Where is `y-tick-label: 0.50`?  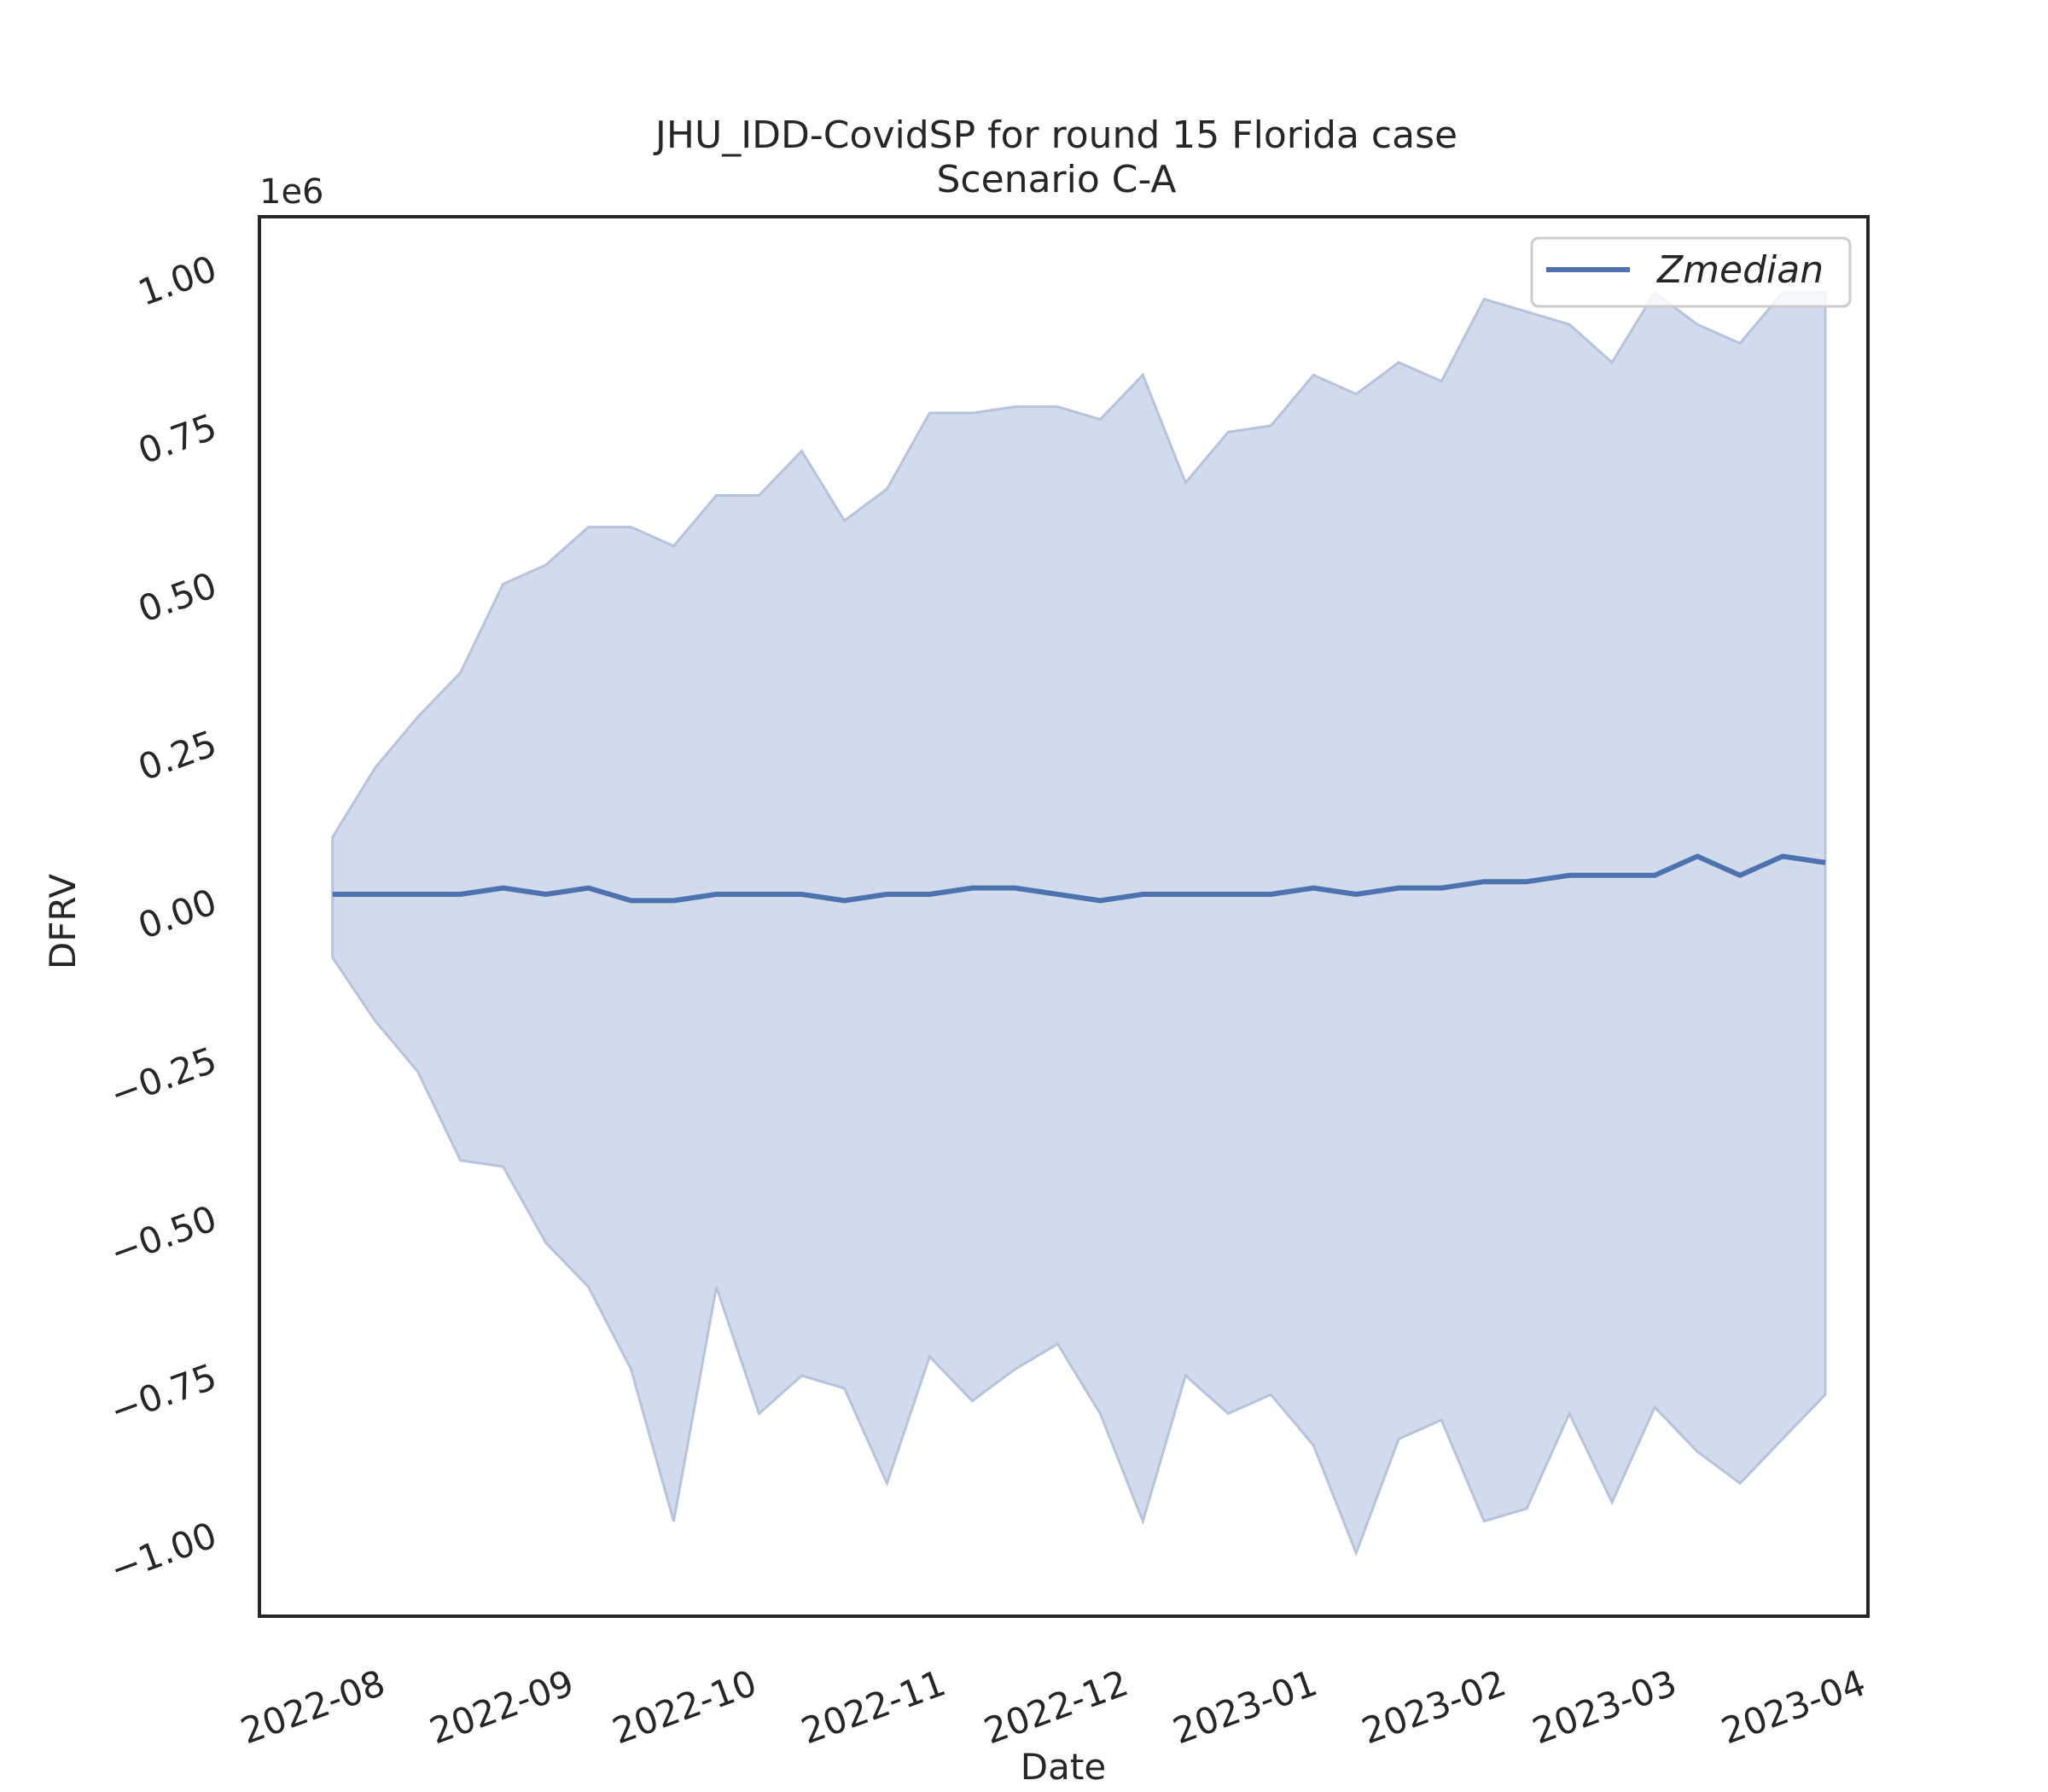 y-tick-label: 0.50 is located at coordinates (178, 597).